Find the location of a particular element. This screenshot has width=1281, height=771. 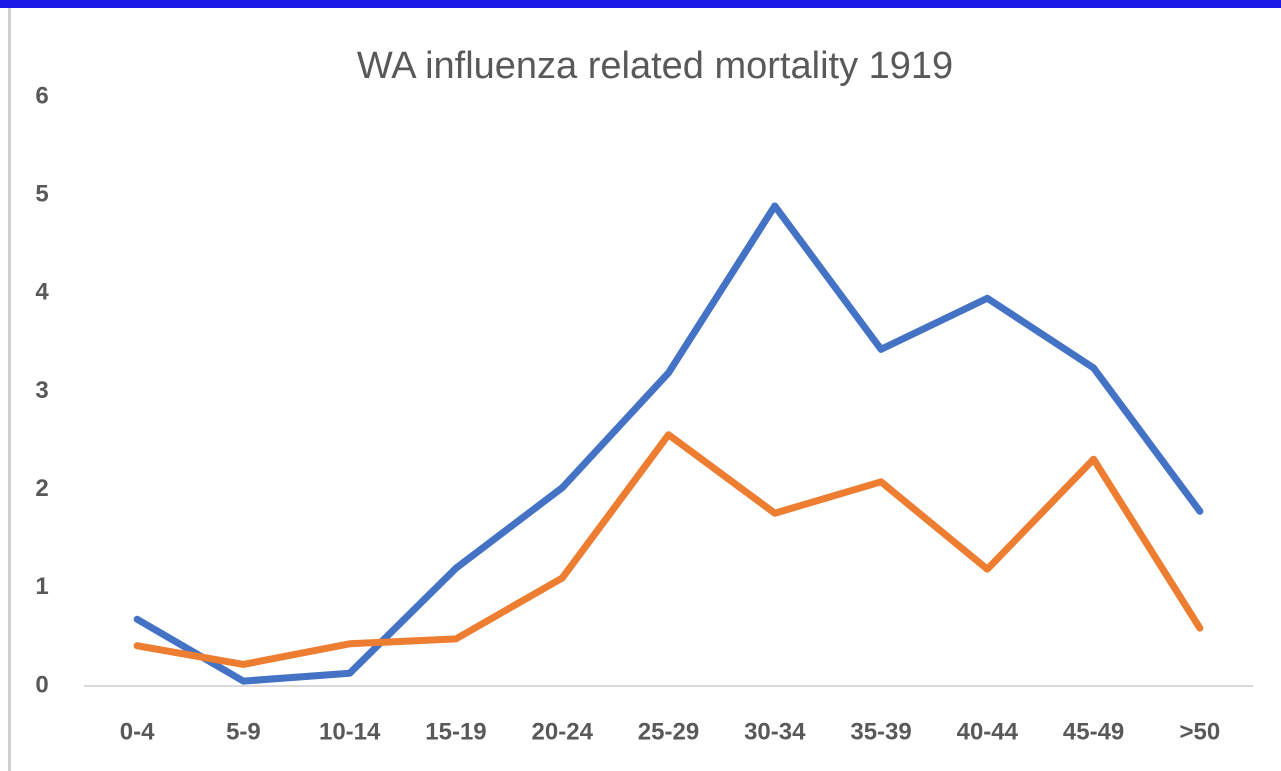

x-tick-label: 20-24 is located at coordinates (563, 731).